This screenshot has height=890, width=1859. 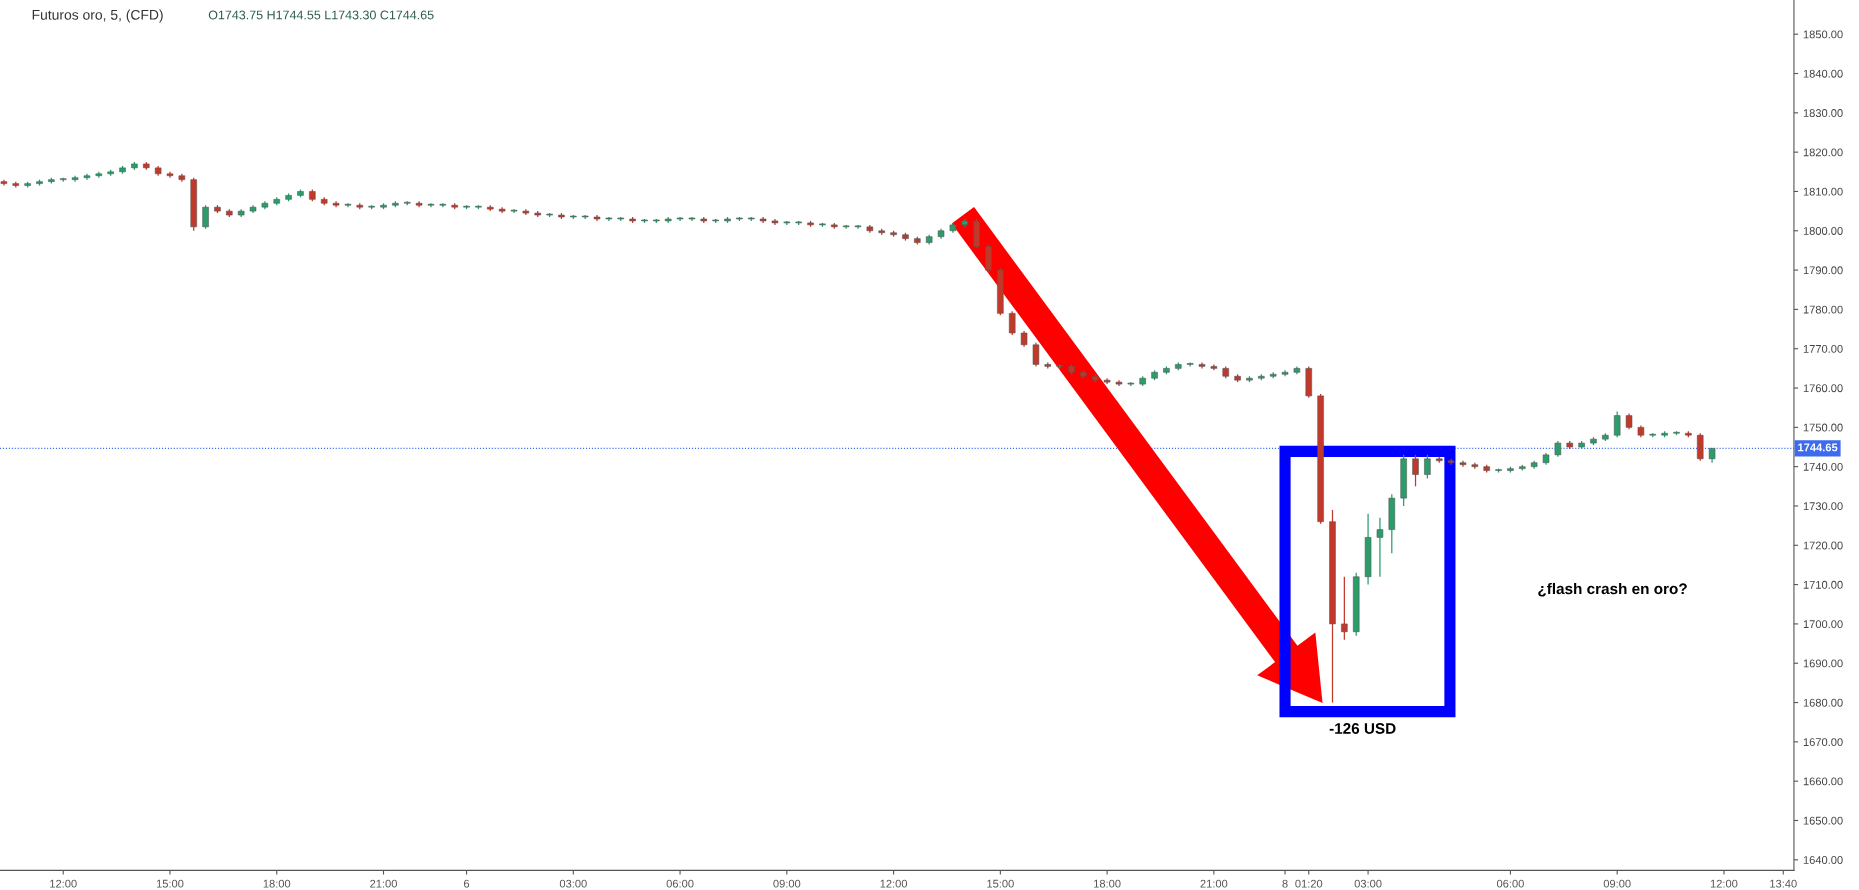 I want to click on y-tick-label: 1790.00, so click(x=1823, y=270).